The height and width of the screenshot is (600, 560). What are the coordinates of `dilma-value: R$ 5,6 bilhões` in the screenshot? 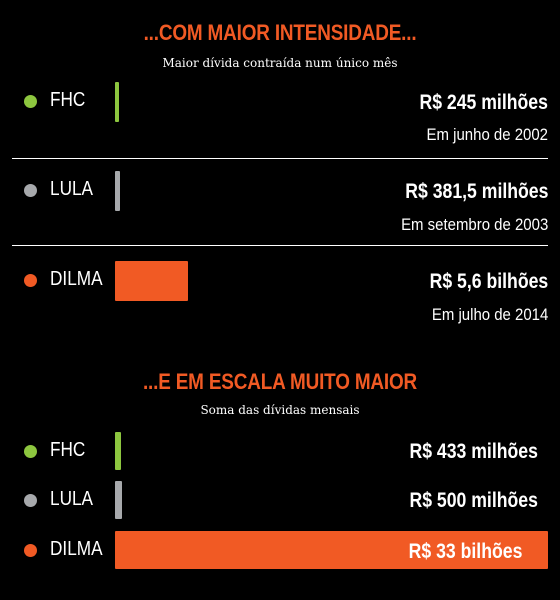 It's located at (488, 281).